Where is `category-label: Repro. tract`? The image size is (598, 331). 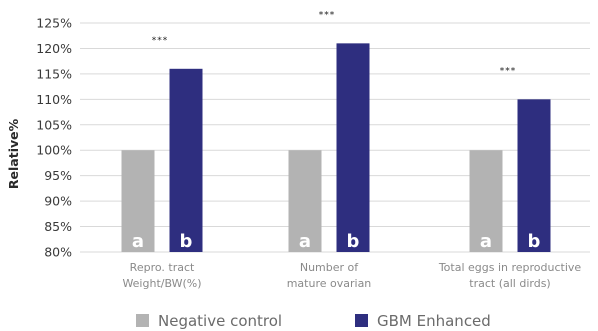 category-label: Repro. tract is located at coordinates (162, 267).